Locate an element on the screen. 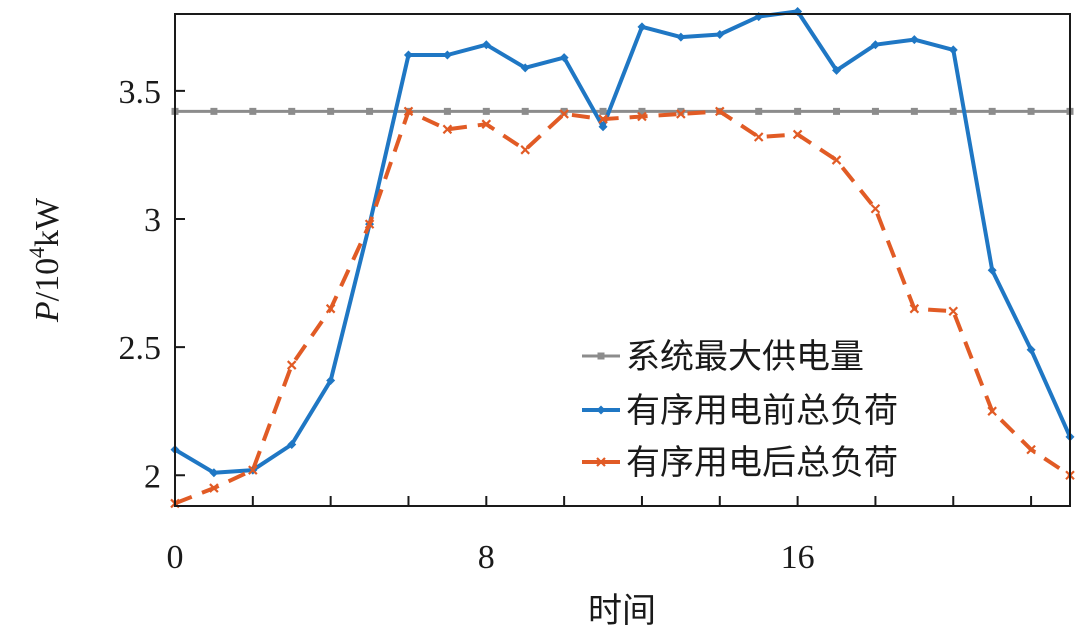  legend-item-1: 系统最大供电量 is located at coordinates (723, 357).